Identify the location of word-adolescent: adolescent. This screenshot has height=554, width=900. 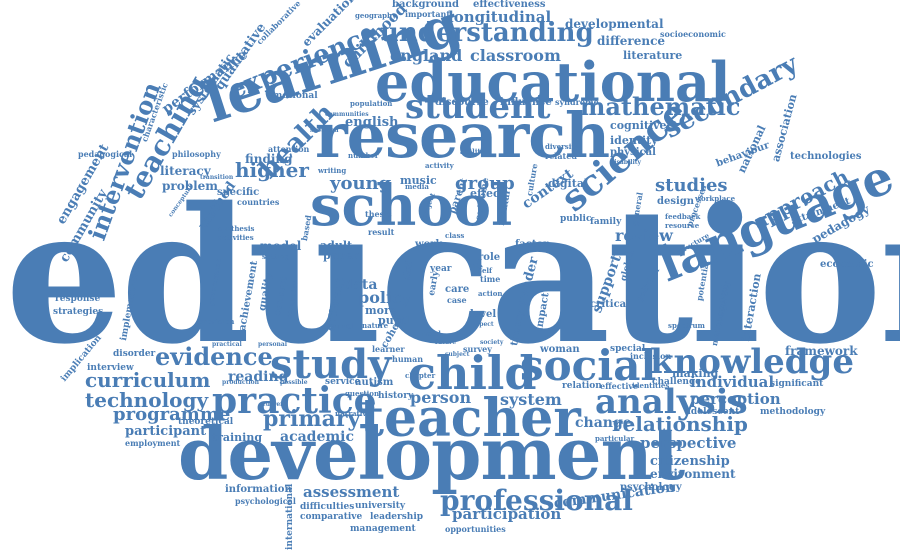
(712, 412).